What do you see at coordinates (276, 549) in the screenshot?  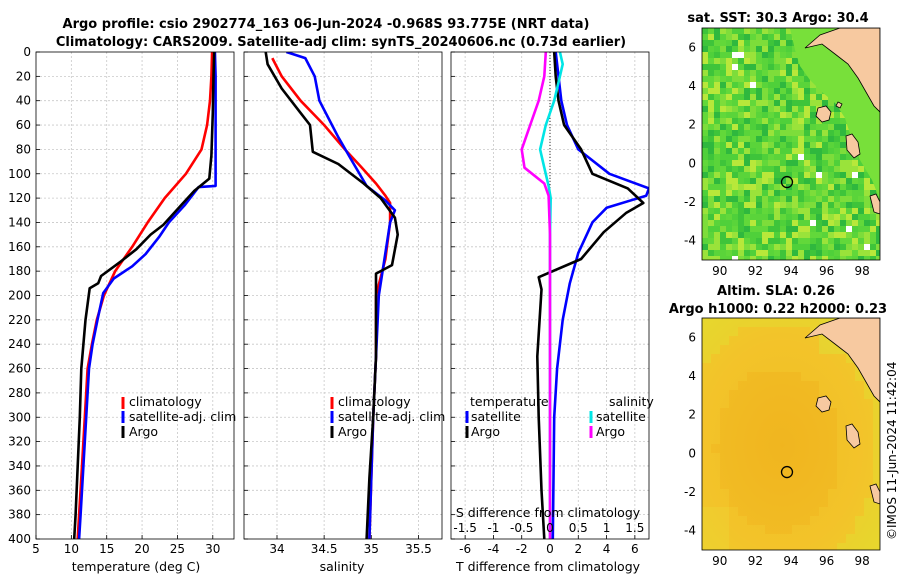 I see `x-tick-label: 34` at bounding box center [276, 549].